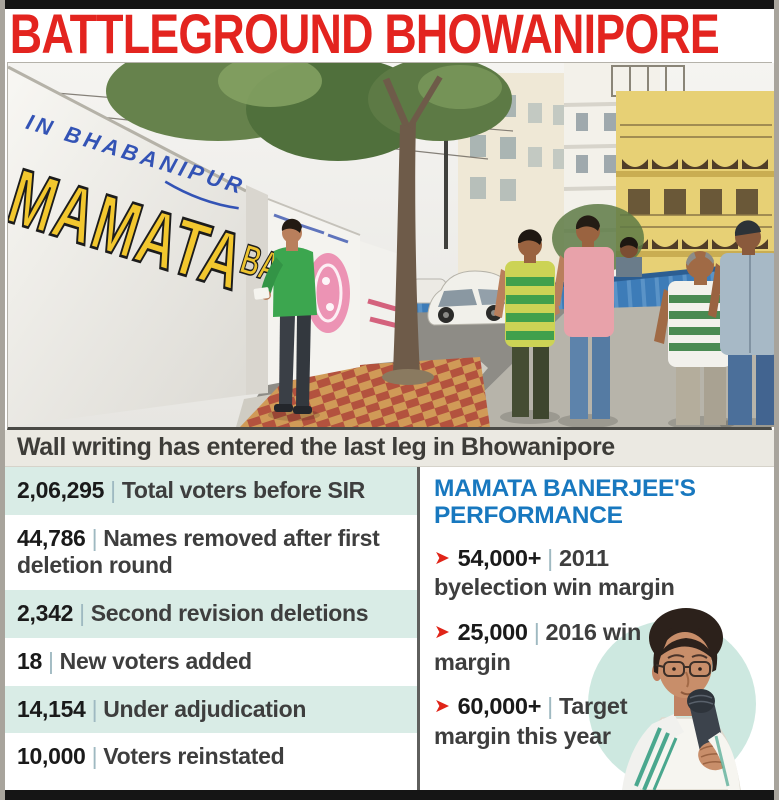 The image size is (779, 800). I want to click on stat-label: Names removed after first deletion round, so click(198, 551).